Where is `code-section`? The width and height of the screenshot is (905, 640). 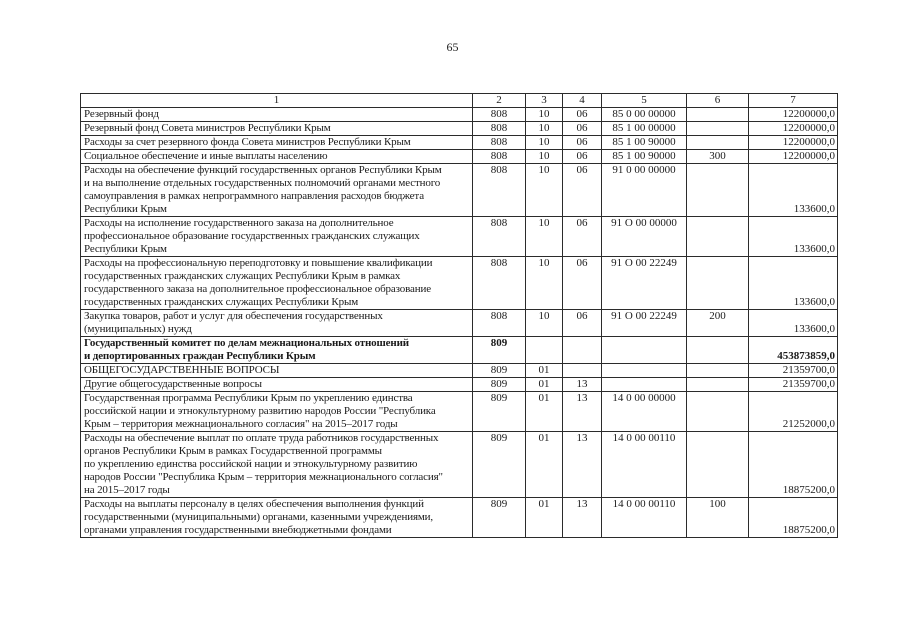
code-section is located at coordinates (544, 350).